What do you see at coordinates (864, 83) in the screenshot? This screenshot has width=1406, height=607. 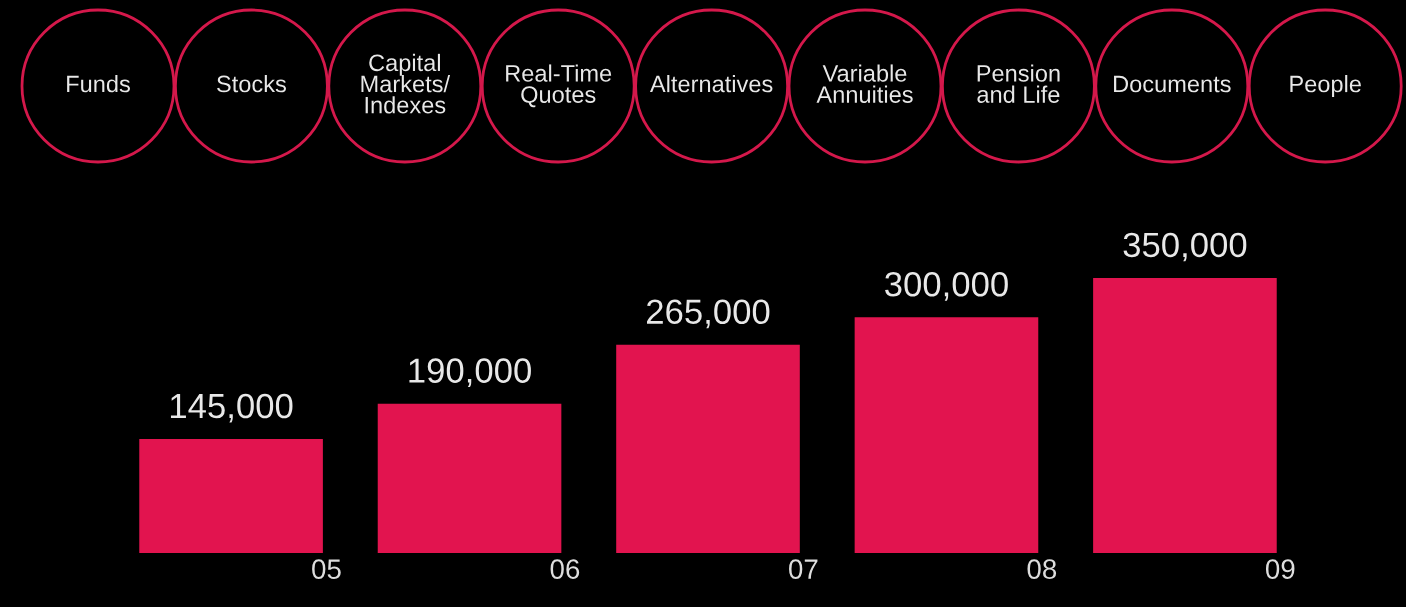 I see `text: Variable Annuities` at bounding box center [864, 83].